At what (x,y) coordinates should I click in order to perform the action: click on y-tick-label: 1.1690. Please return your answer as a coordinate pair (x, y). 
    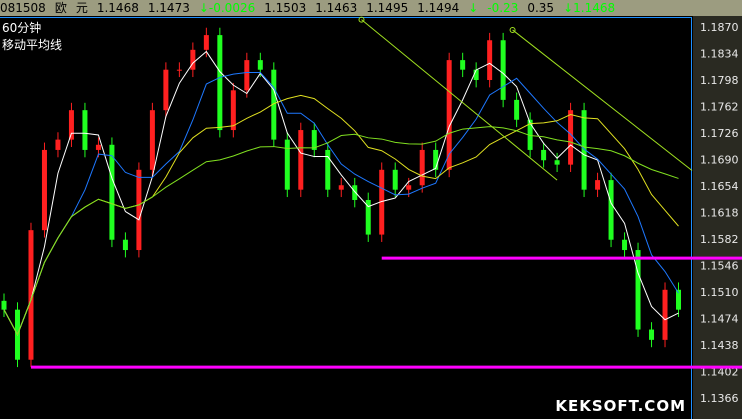
    Looking at the image, I should click on (719, 160).